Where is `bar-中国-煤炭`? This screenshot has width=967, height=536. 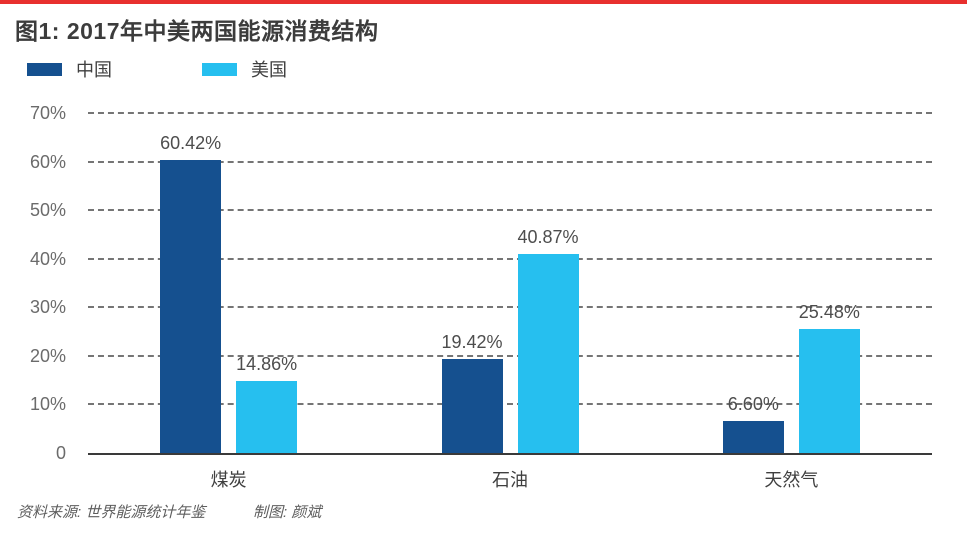 bar-中国-煤炭 is located at coordinates (191, 306).